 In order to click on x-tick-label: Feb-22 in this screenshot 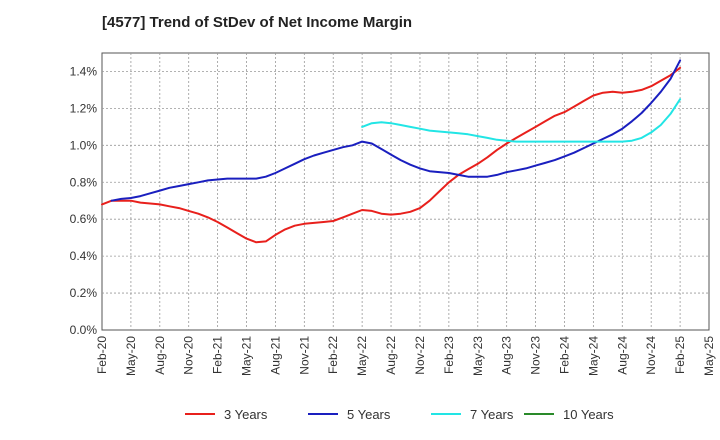, I will do `click(333, 355)`.